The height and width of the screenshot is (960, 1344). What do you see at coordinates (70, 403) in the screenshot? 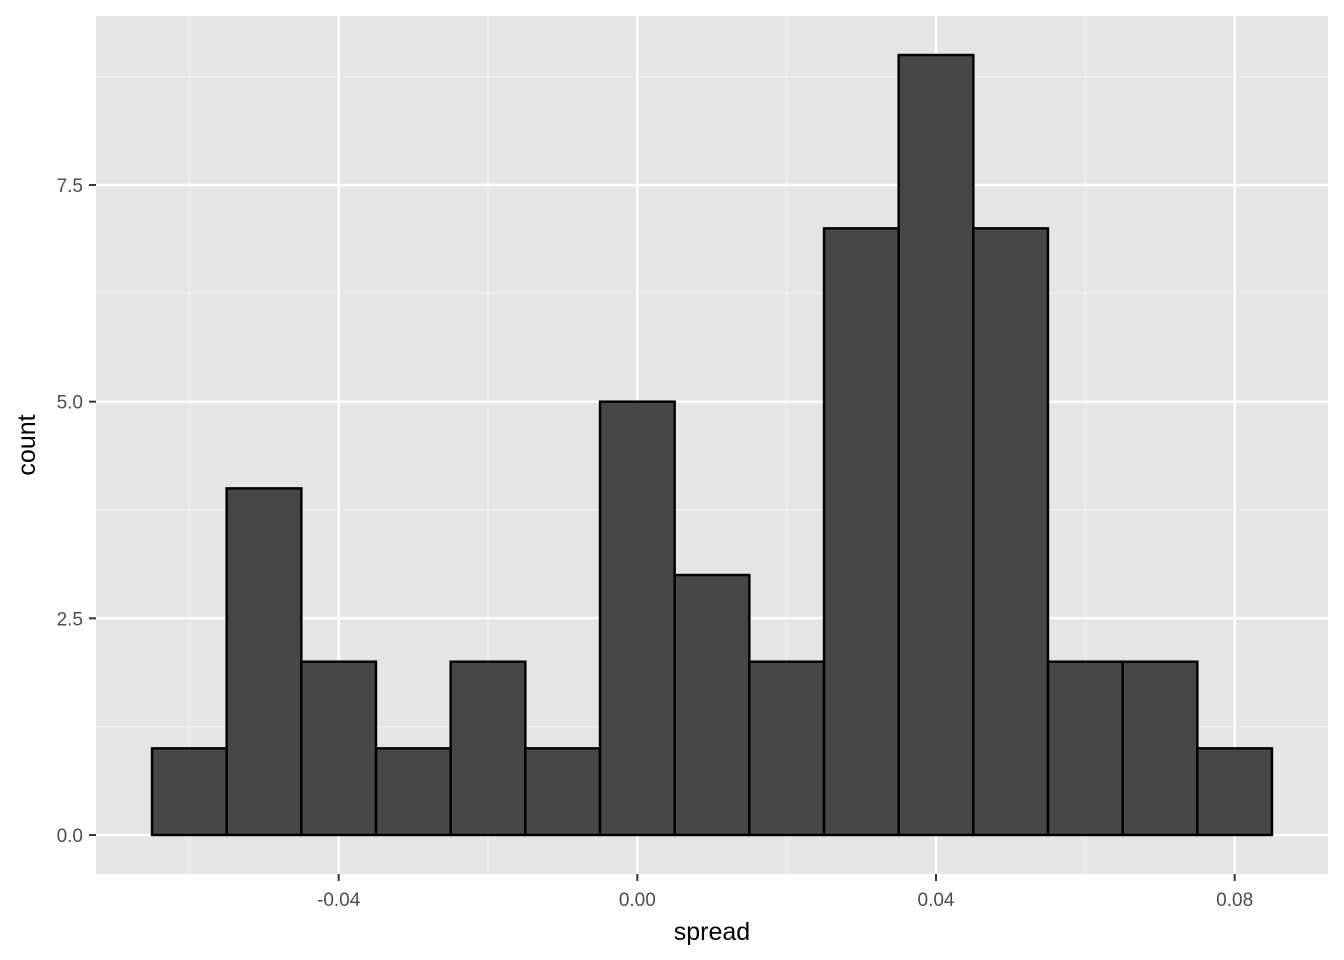
I see `y-tick-label: 5.0` at bounding box center [70, 403].